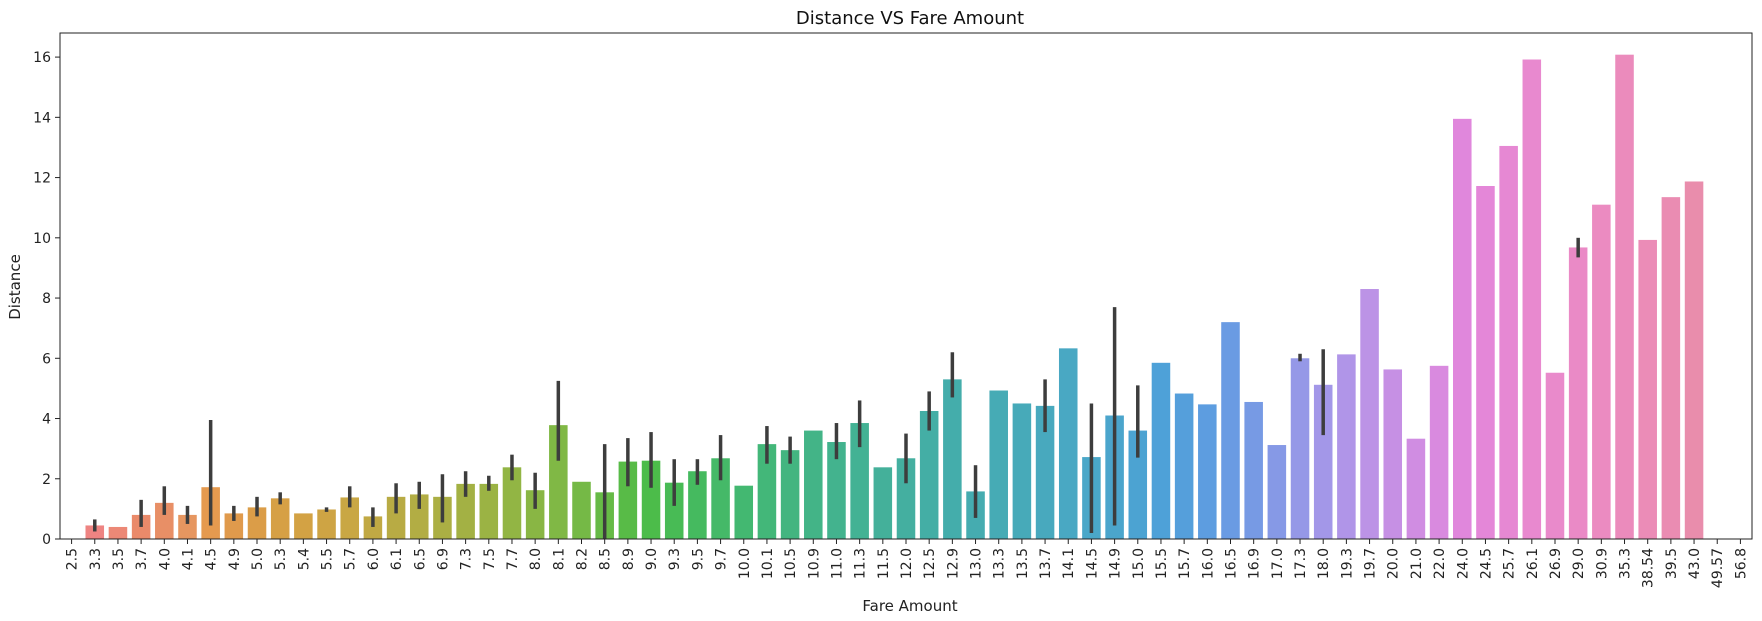 The height and width of the screenshot is (621, 1762). Describe the element at coordinates (1508, 342) in the screenshot. I see `bar-25.7` at that location.